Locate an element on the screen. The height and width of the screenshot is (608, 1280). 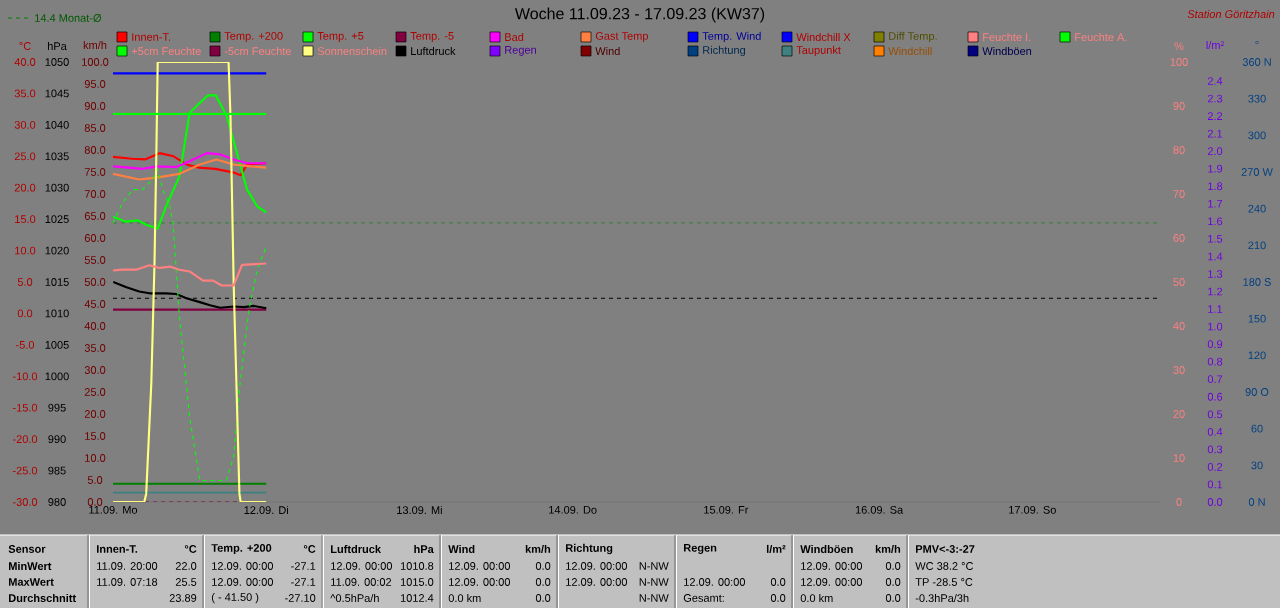
text: 25.5 is located at coordinates (186, 582).